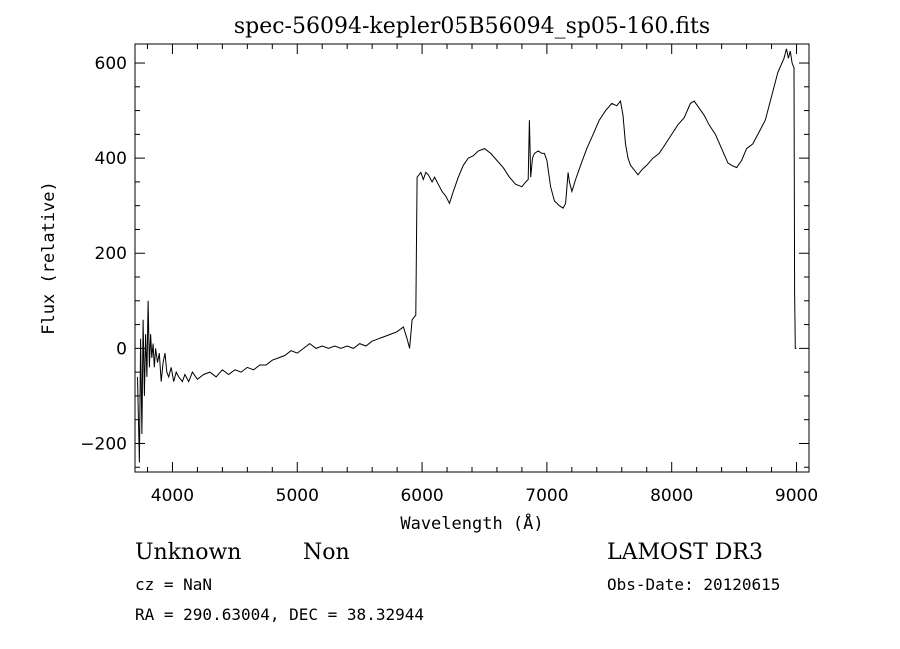 This screenshot has width=900, height=649. What do you see at coordinates (796, 496) in the screenshot?
I see `x-tick-label: 9000` at bounding box center [796, 496].